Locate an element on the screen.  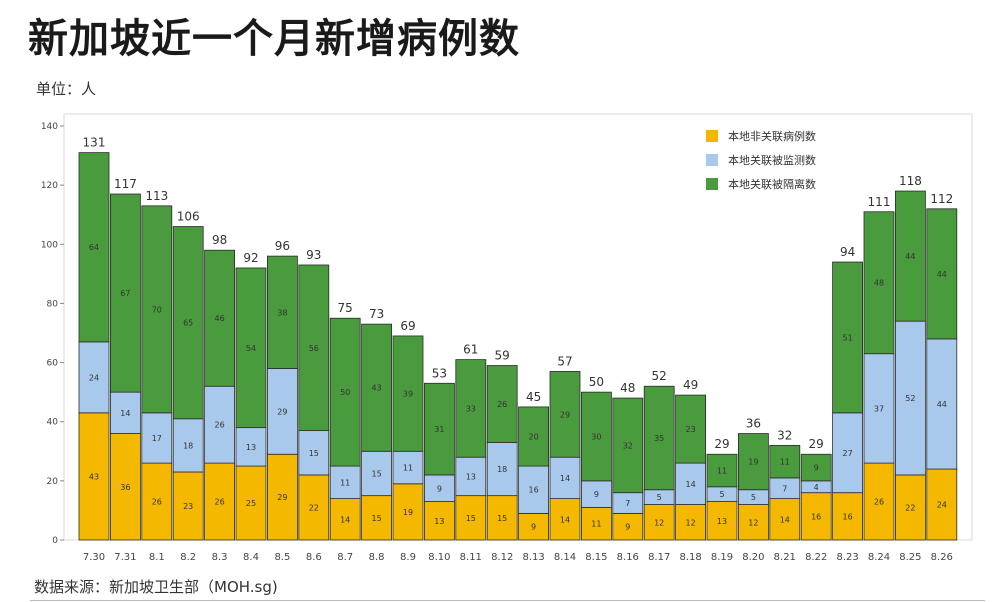
total-value-label: 69 is located at coordinates (407, 326).